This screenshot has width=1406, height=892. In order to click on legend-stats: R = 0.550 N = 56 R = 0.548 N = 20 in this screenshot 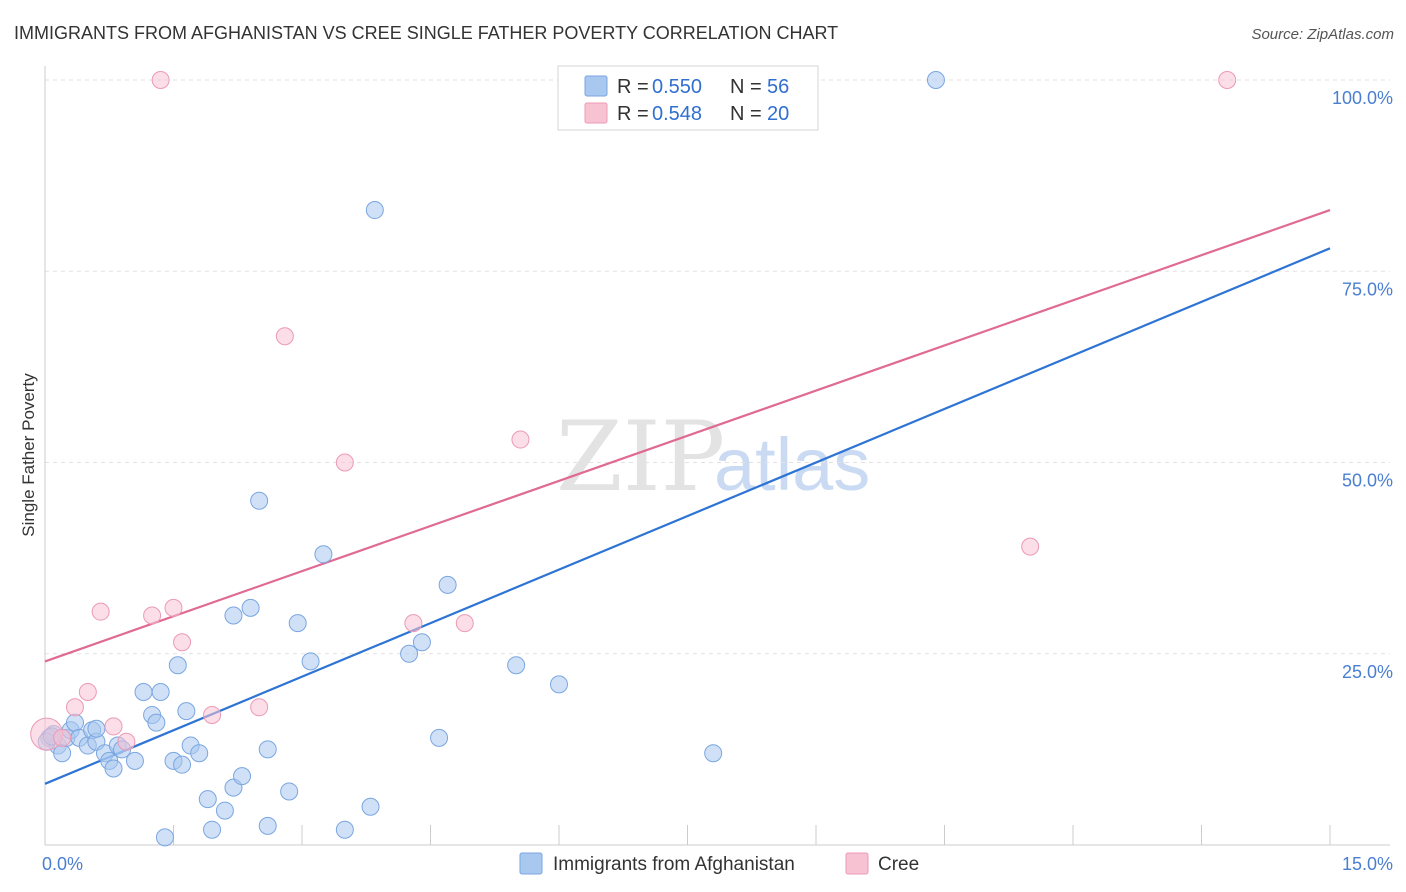, I will do `click(688, 98)`.